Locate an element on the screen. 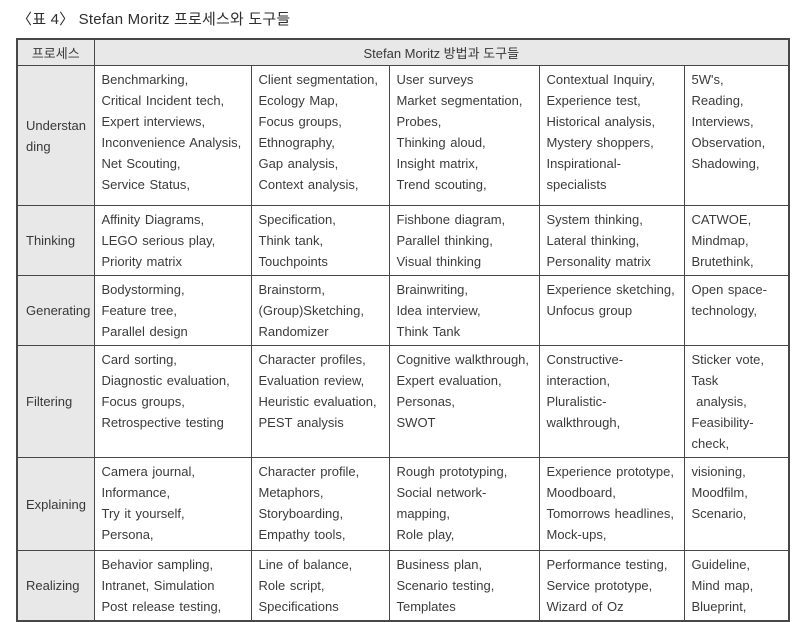 The width and height of the screenshot is (800, 622). process-cell-explaining: Explaining is located at coordinates (55, 504).